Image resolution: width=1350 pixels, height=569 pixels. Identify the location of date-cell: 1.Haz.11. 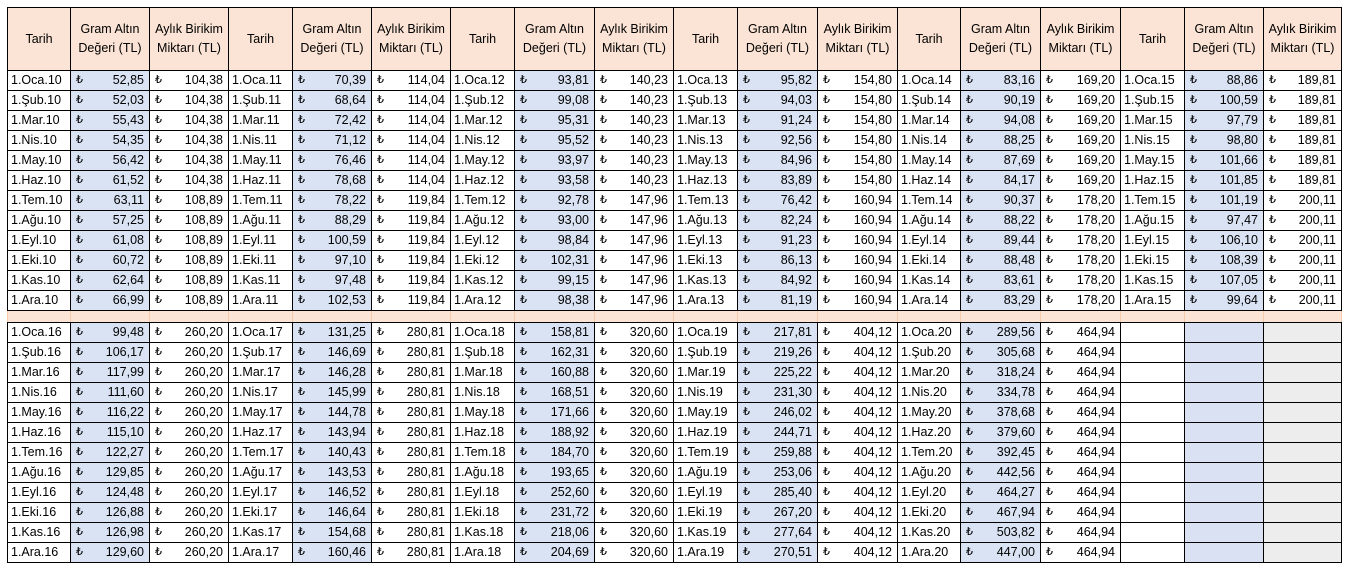
(260, 180).